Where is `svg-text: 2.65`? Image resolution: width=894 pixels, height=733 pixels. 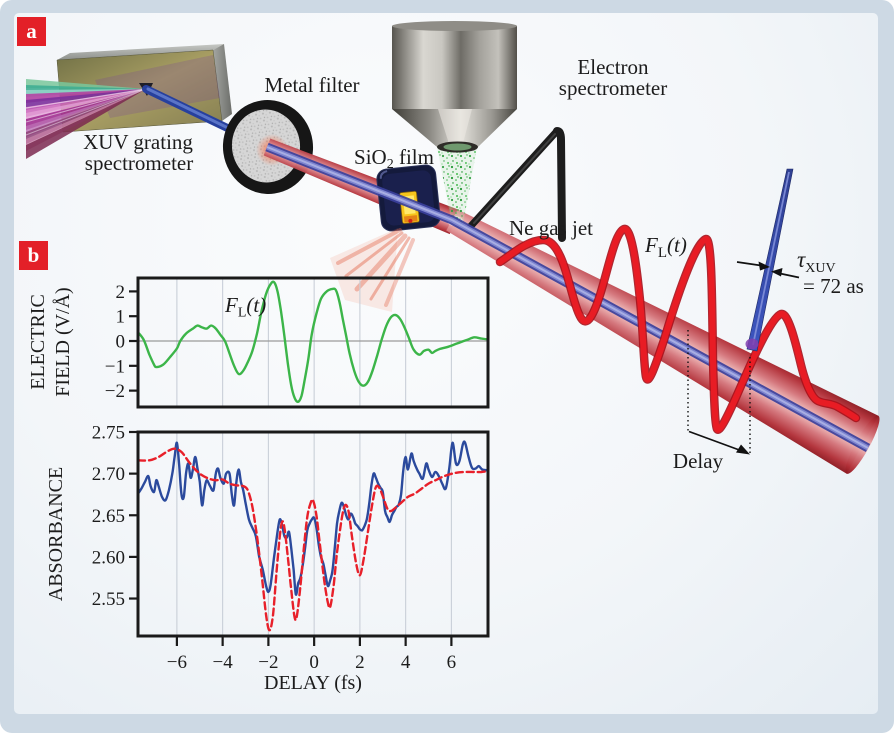 svg-text: 2.65 is located at coordinates (108, 516).